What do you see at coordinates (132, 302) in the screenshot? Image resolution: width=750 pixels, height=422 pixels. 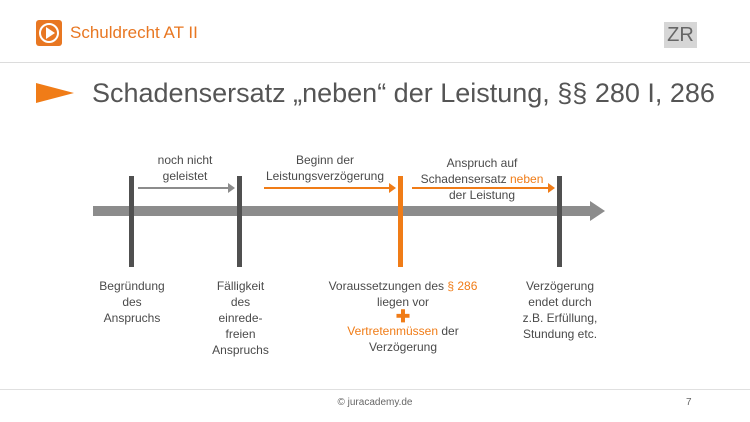 I see `milestone-begruendung: Begründung des Anspruchs` at bounding box center [132, 302].